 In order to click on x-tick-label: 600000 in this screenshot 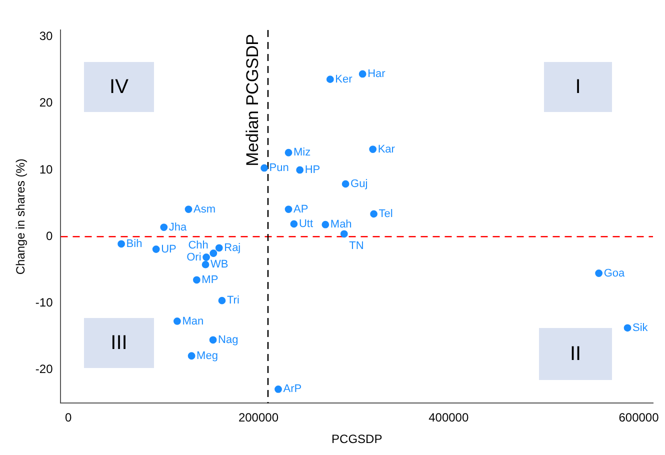, I will do `click(639, 417)`.